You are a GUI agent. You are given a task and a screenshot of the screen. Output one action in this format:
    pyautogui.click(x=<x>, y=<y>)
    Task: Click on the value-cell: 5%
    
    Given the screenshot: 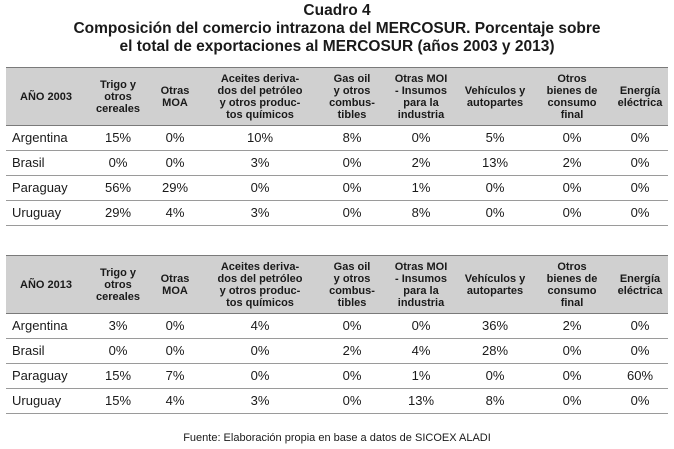 What is the action you would take?
    pyautogui.click(x=495, y=138)
    